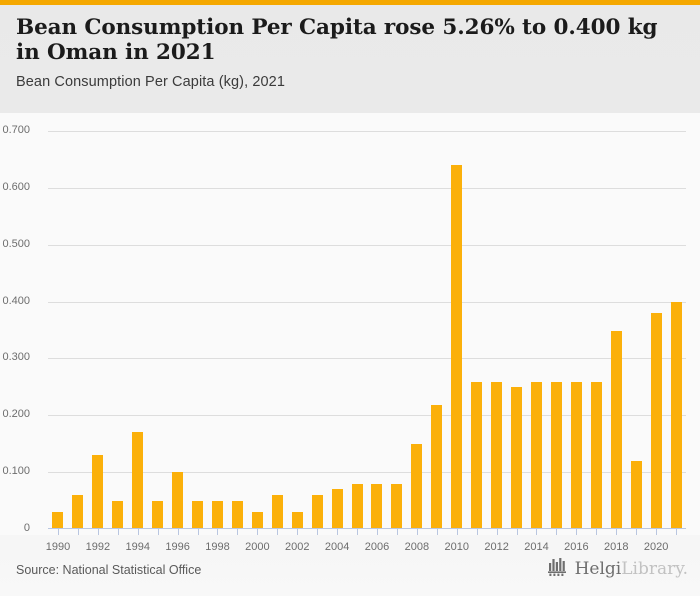 This screenshot has width=700, height=596. What do you see at coordinates (337, 342) in the screenshot?
I see `bar-slot: 2004` at bounding box center [337, 342].